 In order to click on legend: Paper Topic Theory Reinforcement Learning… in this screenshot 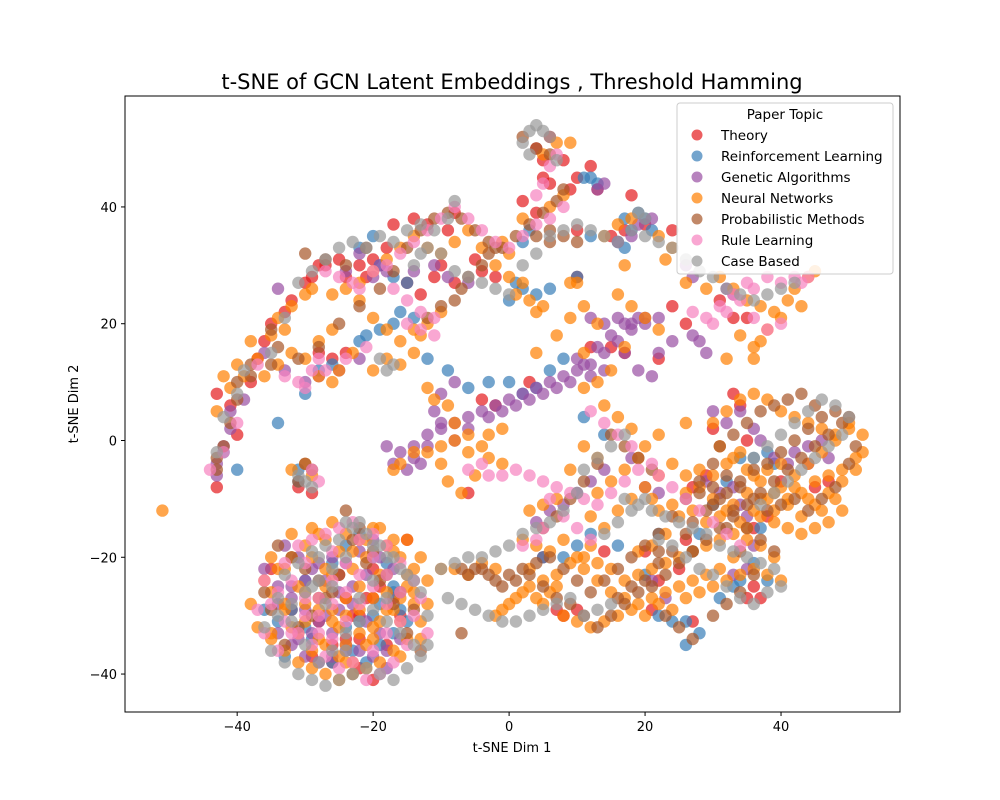, I will do `click(785, 188)`.